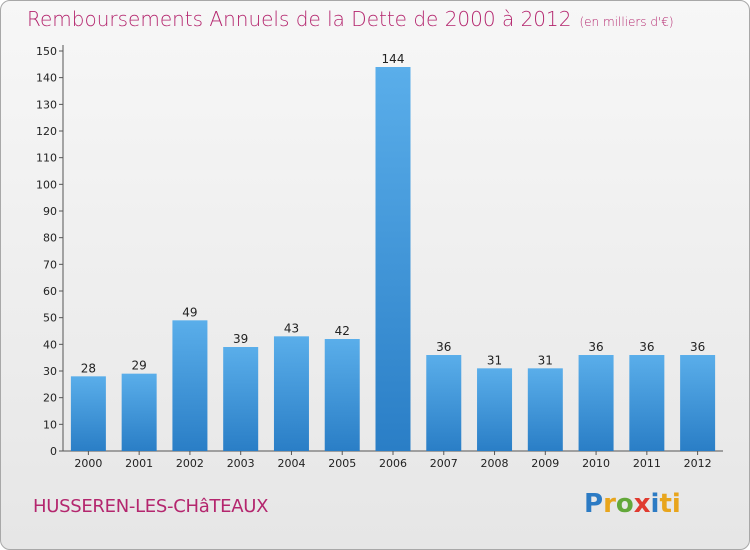 The image size is (750, 550). Describe the element at coordinates (647, 463) in the screenshot. I see `x-tick-label: 2011` at that location.